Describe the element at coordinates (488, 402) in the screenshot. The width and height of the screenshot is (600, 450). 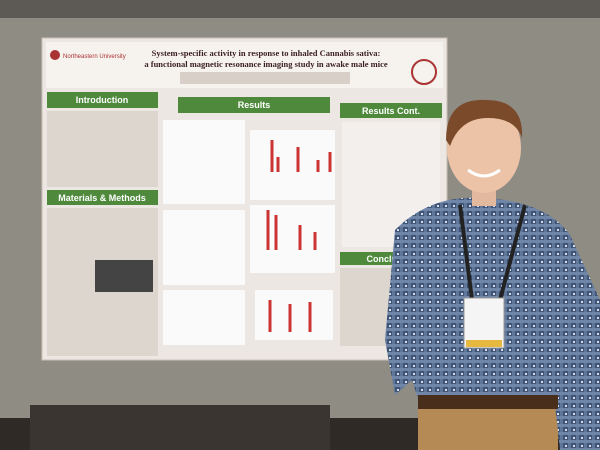
I see `belt` at that location.